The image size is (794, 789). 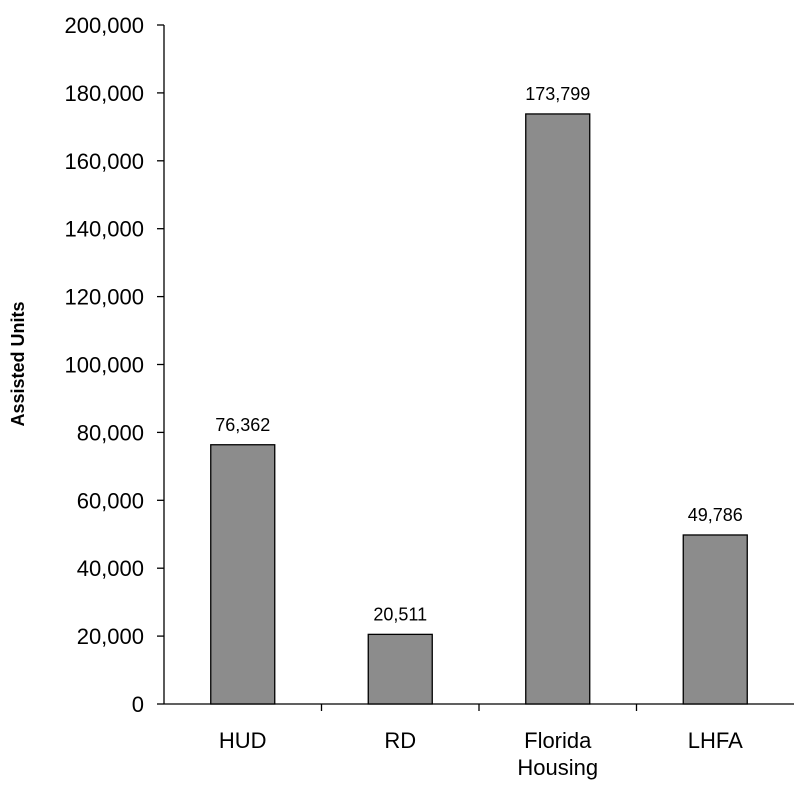 What do you see at coordinates (104, 229) in the screenshot?
I see `y-tick-label: 140,000` at bounding box center [104, 229].